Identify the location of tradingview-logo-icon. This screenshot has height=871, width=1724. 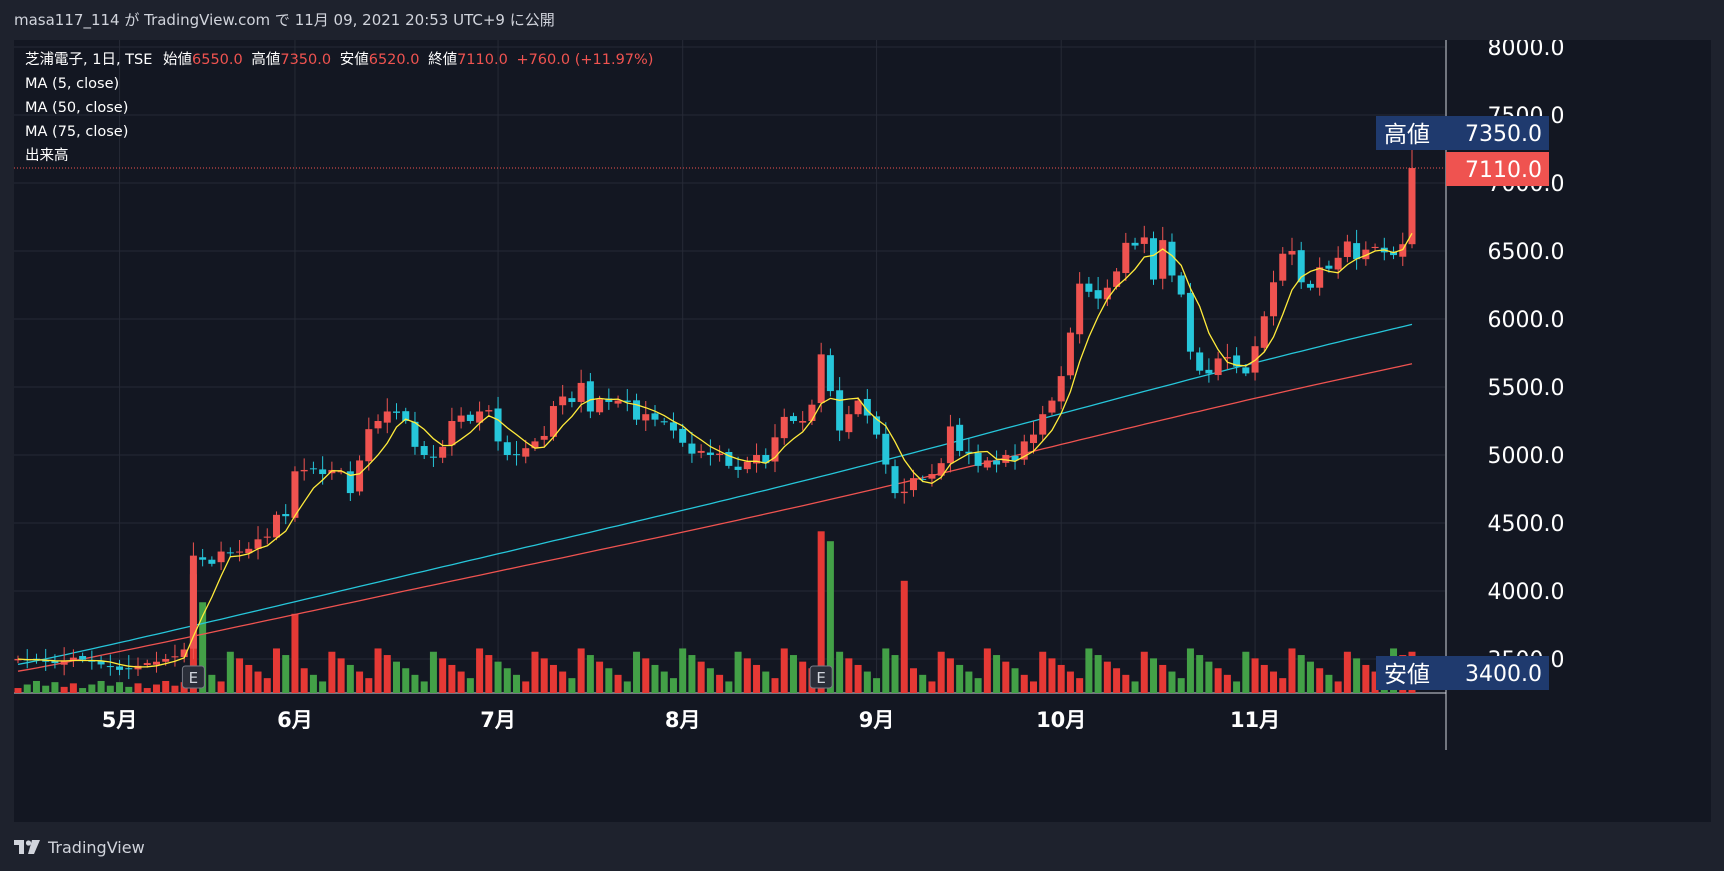
(27, 847).